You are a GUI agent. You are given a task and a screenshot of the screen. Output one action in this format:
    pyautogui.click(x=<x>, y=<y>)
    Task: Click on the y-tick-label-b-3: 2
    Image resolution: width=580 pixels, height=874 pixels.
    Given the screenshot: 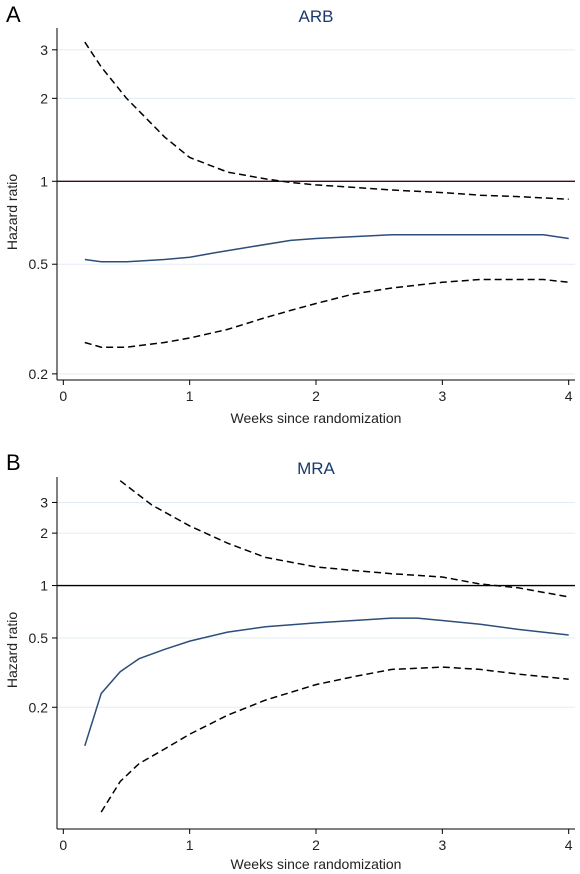 What is the action you would take?
    pyautogui.click(x=44, y=533)
    